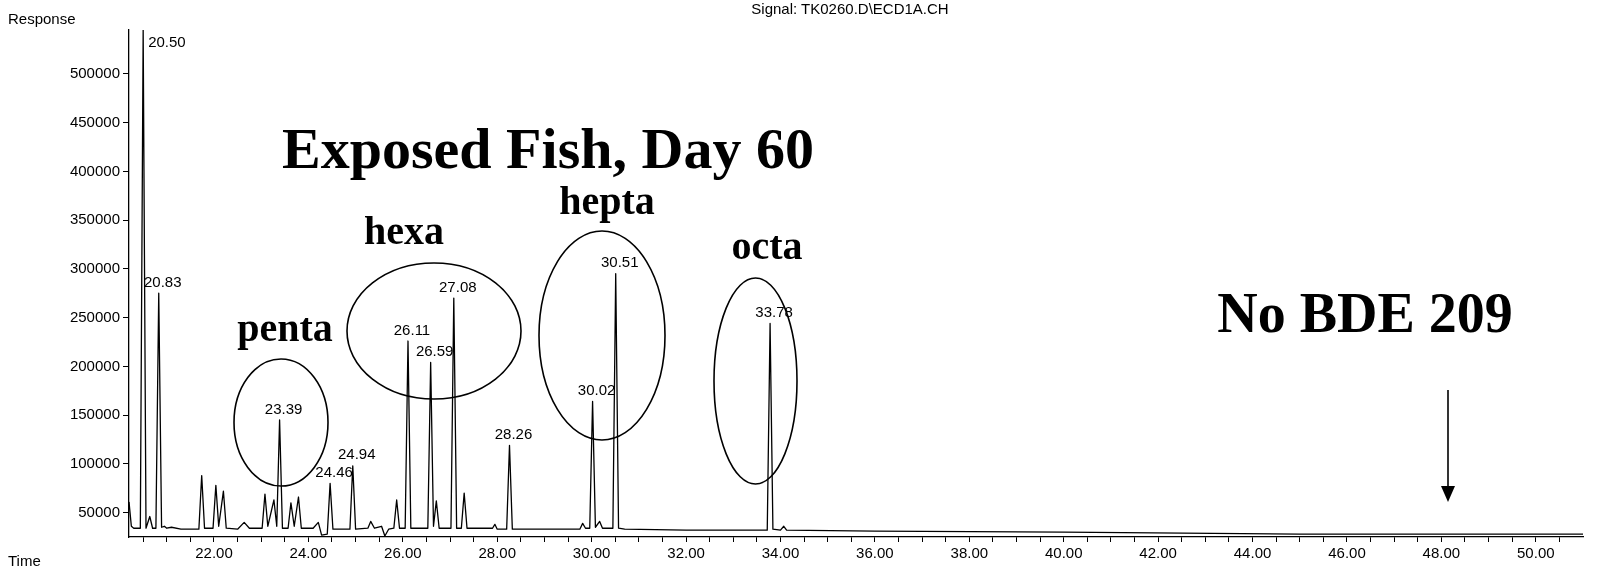 This screenshot has width=1597, height=571. What do you see at coordinates (94, 268) in the screenshot?
I see `y-tick-label: 300000` at bounding box center [94, 268].